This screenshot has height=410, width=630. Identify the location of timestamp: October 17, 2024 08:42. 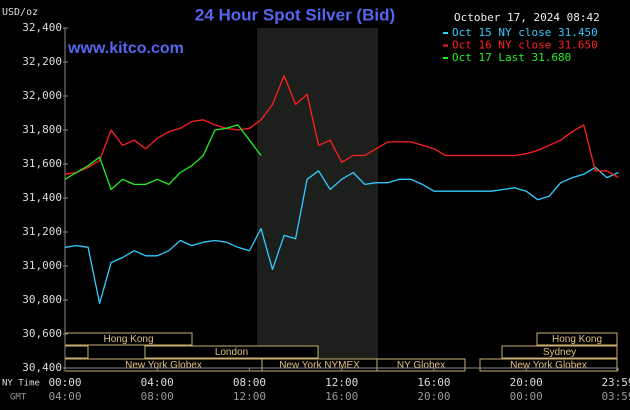
(527, 17).